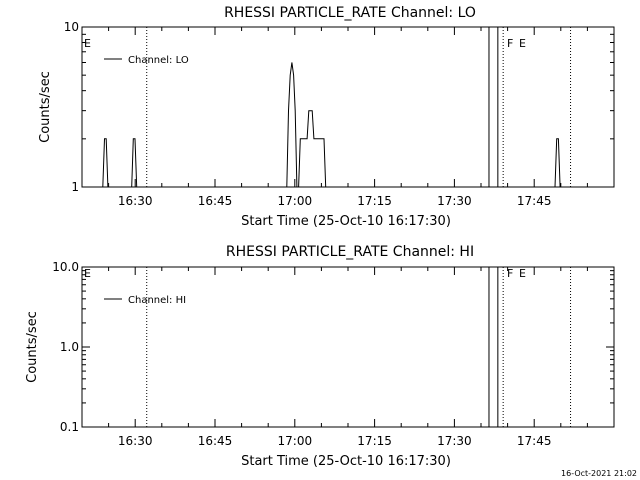 The height and width of the screenshot is (480, 640). Describe the element at coordinates (350, 252) in the screenshot. I see `panel-hi-title: RHESSI PARTICLE_RATE Channel: HI` at that location.